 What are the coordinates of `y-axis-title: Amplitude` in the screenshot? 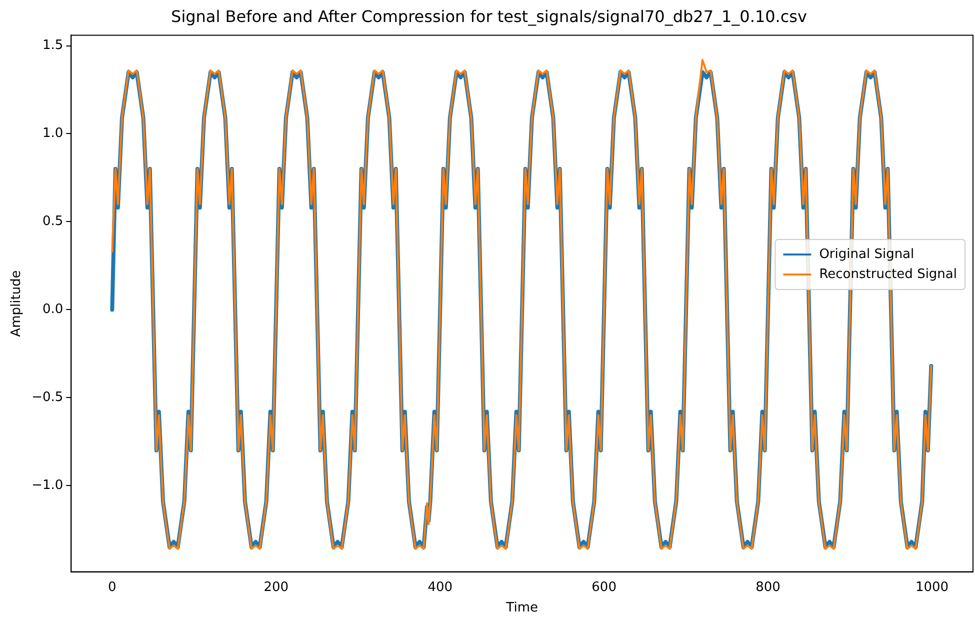 It's located at (16, 303).